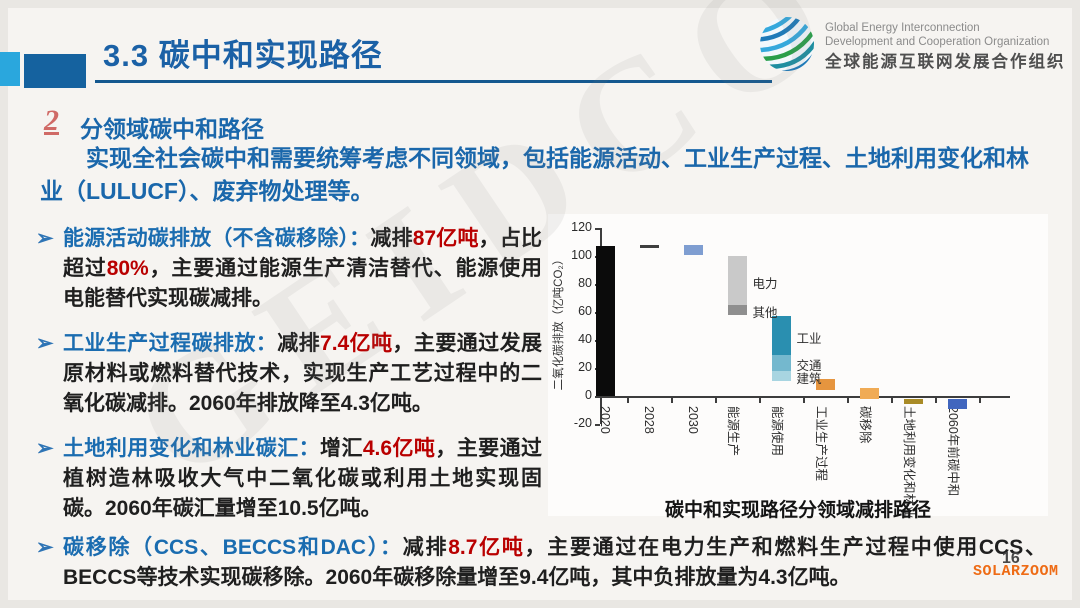  Describe the element at coordinates (356, 344) in the screenshot. I see `bullet-value: 7.4亿吨` at that location.